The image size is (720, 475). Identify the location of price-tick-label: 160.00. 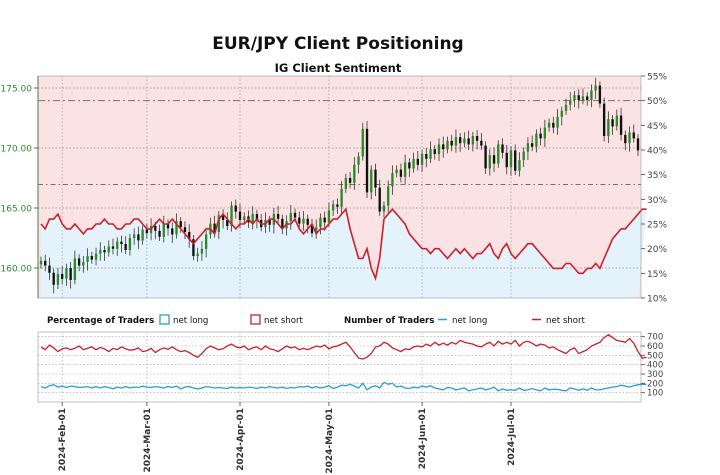
(17, 270).